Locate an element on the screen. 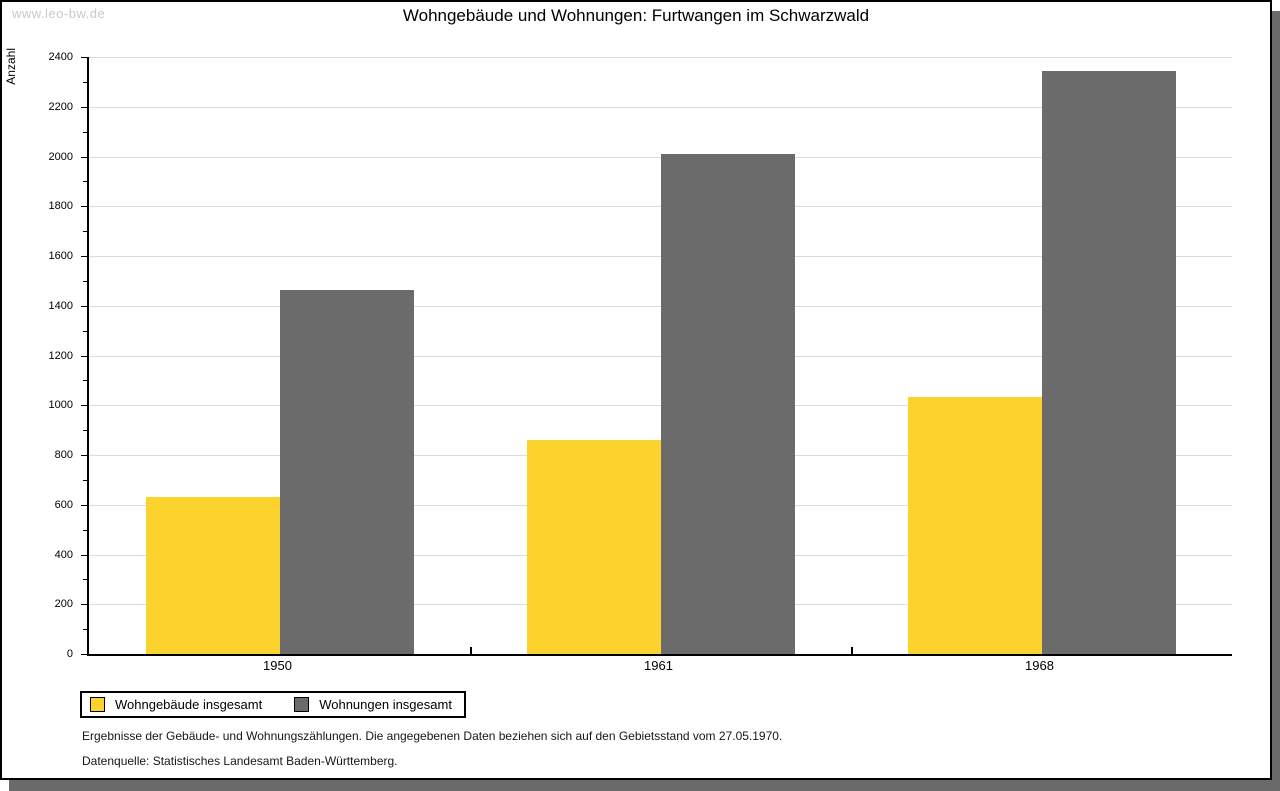 The image size is (1280, 791). bar-wohnungen-1968 is located at coordinates (1108, 362).